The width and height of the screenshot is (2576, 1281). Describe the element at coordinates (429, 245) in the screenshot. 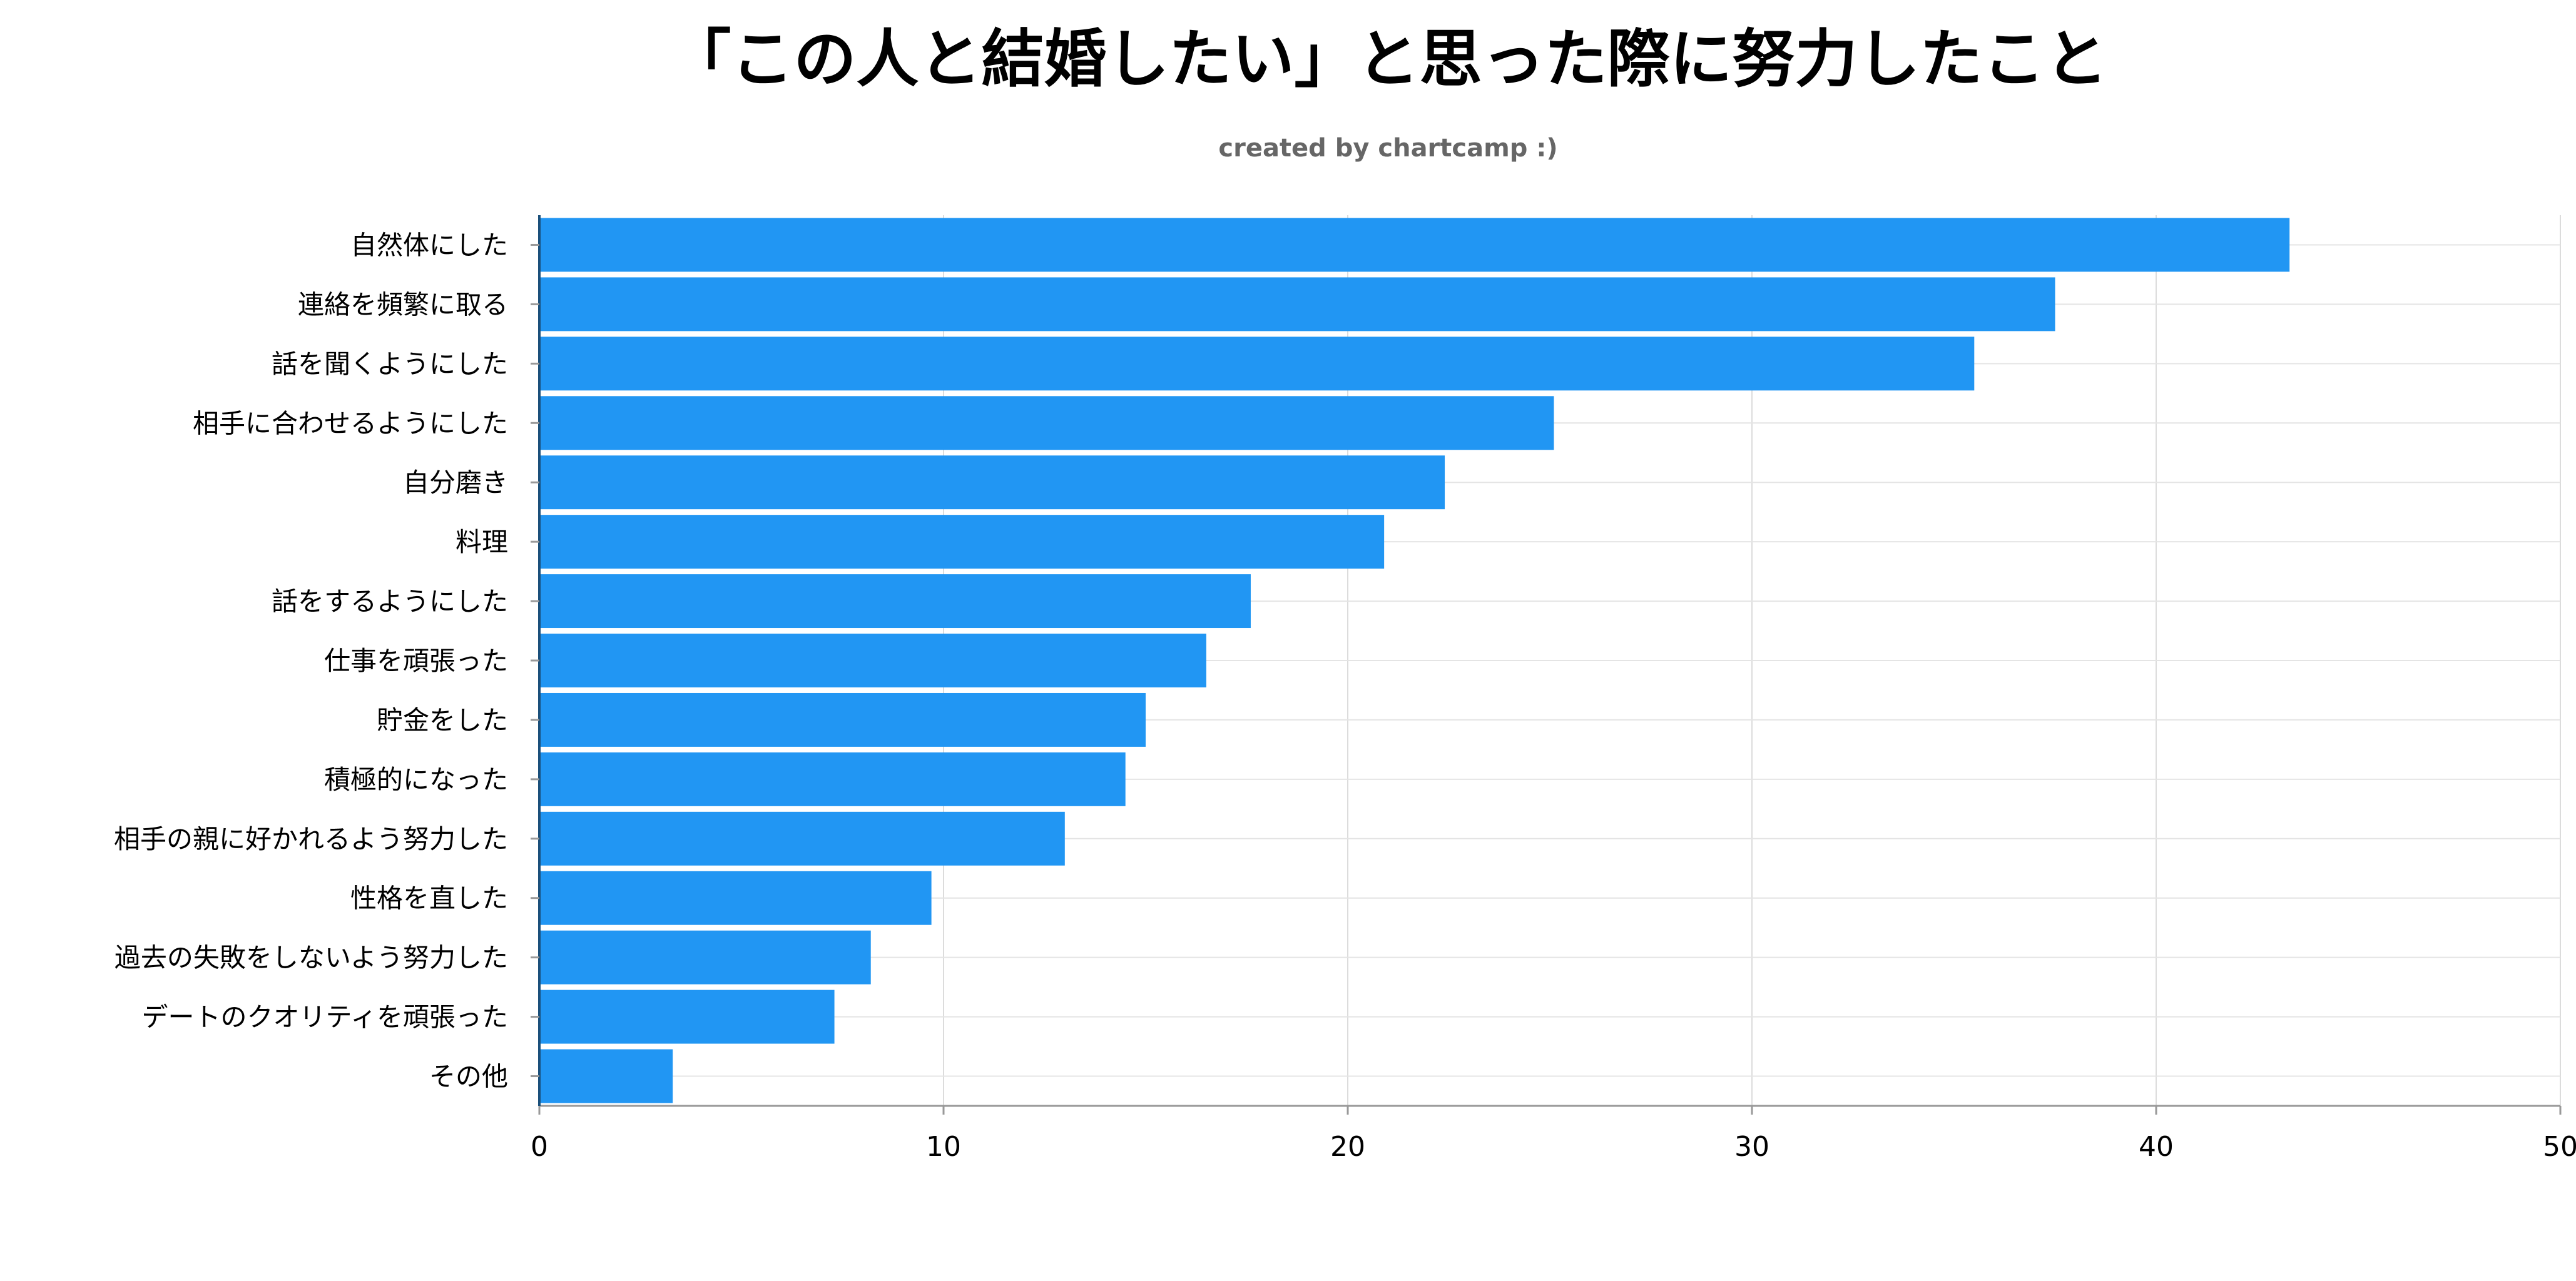

I see `category-label-0: 自然体にした` at that location.